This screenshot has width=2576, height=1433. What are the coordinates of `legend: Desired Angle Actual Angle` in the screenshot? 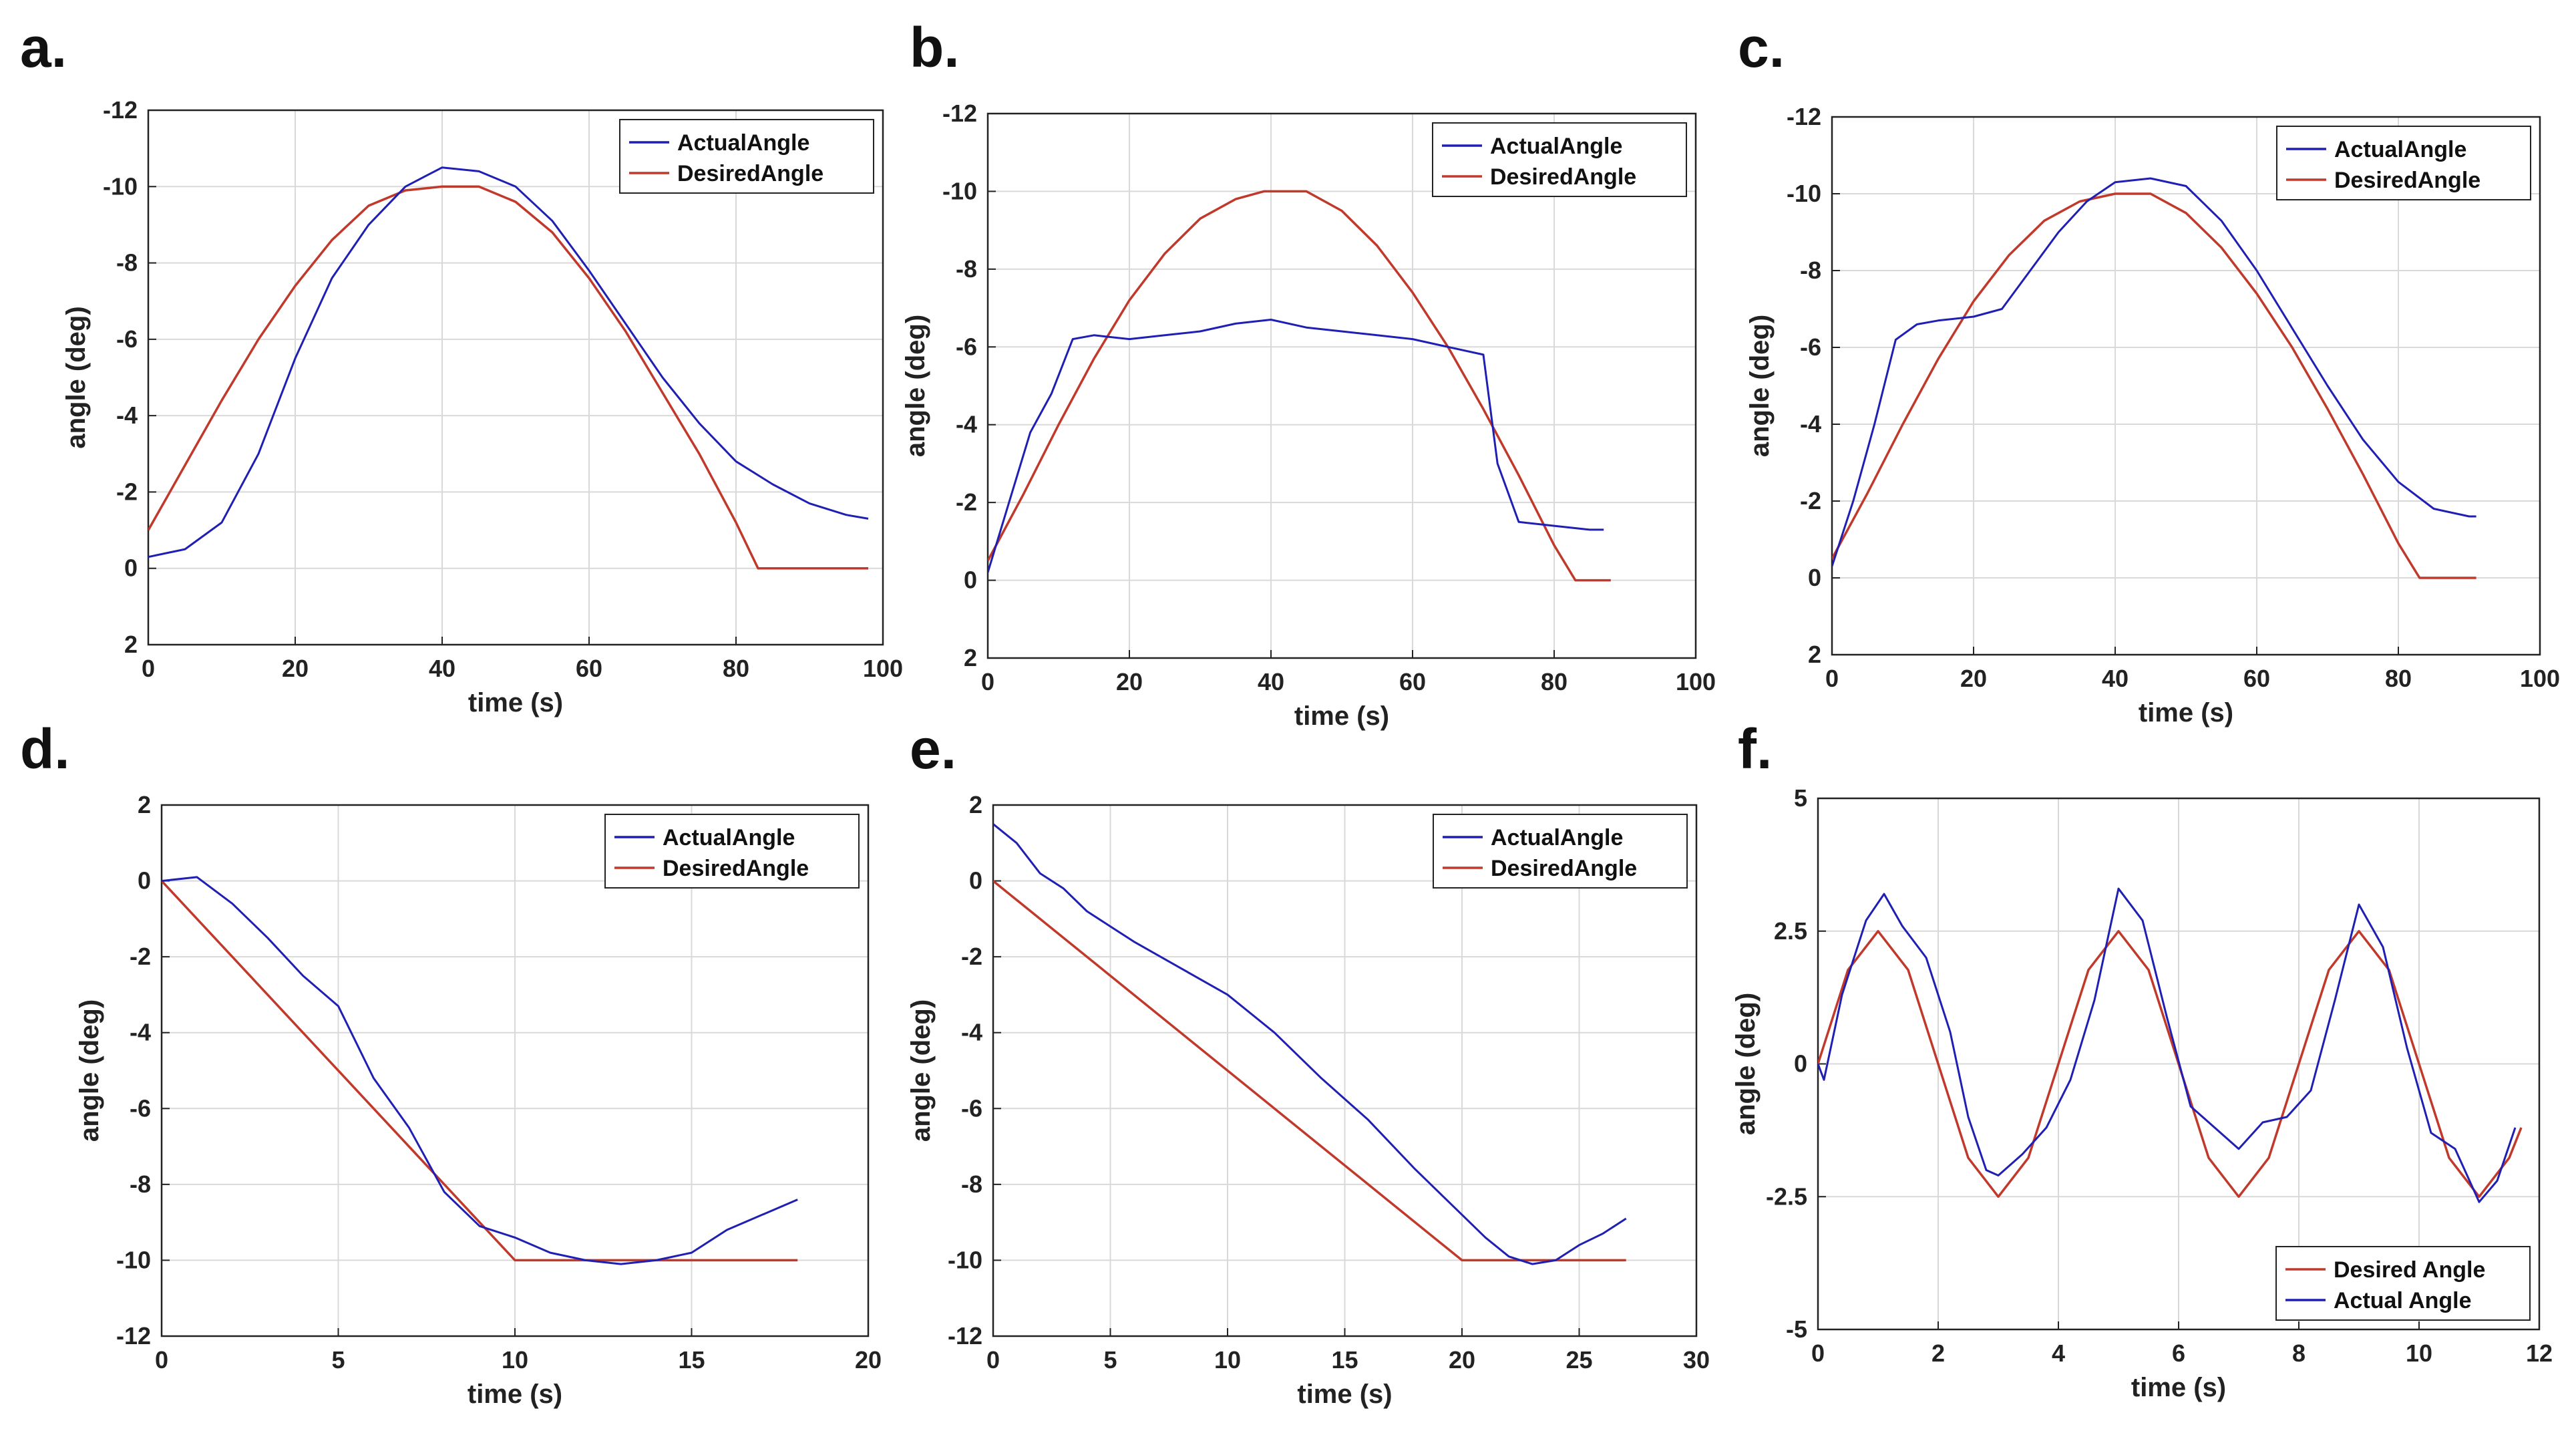 It's located at (2403, 1283).